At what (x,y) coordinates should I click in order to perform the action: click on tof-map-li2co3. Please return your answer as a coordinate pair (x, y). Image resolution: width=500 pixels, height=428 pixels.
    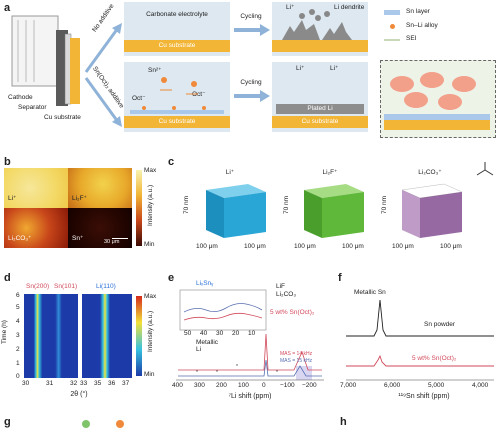
    Looking at the image, I should click on (36, 228).